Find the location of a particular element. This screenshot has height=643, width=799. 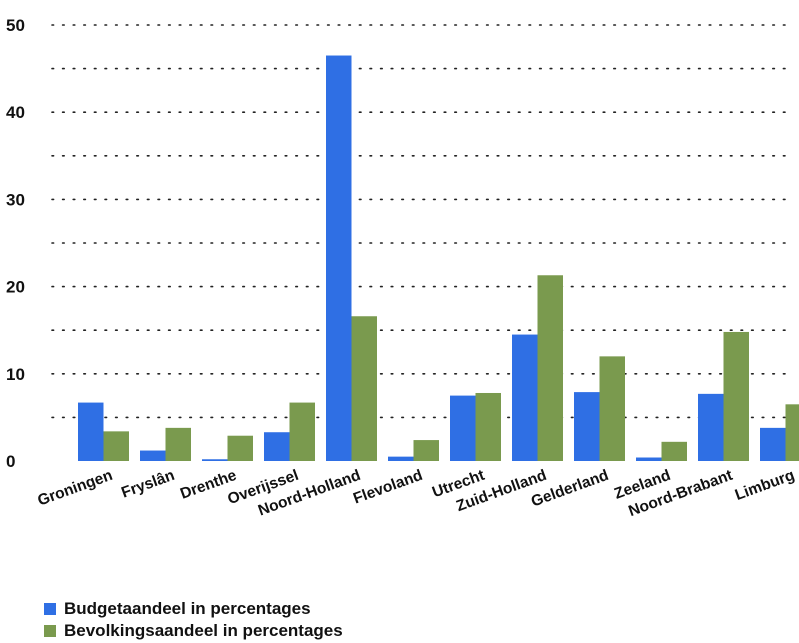

legend-label-budget: Budgetaandeel in percentages is located at coordinates (187, 609).